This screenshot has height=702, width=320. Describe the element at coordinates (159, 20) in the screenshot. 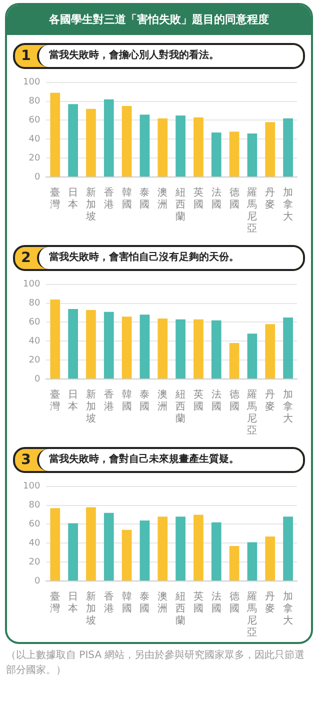

I see `chart-title: 各國學生對三道「害怕失敗」題目的同意程度` at that location.